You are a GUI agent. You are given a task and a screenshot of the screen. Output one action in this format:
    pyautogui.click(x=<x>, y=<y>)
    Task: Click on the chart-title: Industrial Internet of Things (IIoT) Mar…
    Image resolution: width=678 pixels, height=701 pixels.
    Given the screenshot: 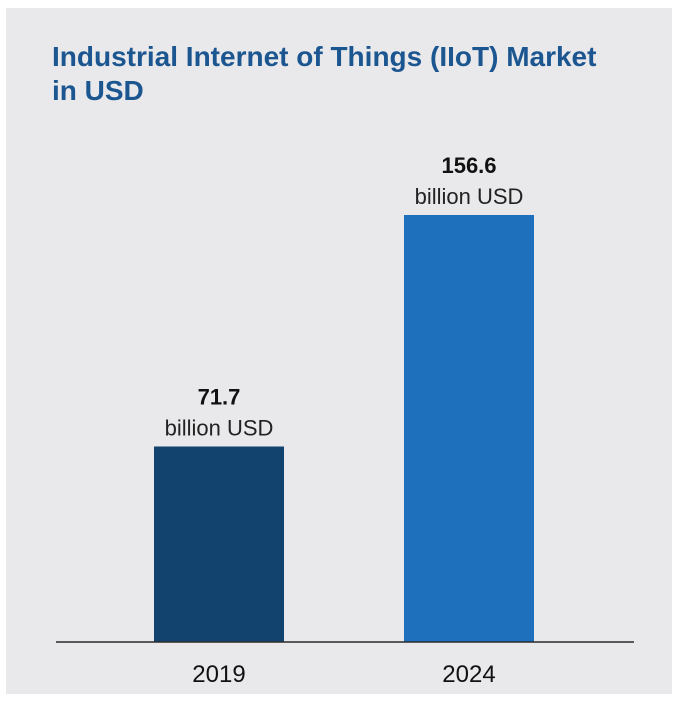 What is the action you would take?
    pyautogui.click(x=324, y=73)
    